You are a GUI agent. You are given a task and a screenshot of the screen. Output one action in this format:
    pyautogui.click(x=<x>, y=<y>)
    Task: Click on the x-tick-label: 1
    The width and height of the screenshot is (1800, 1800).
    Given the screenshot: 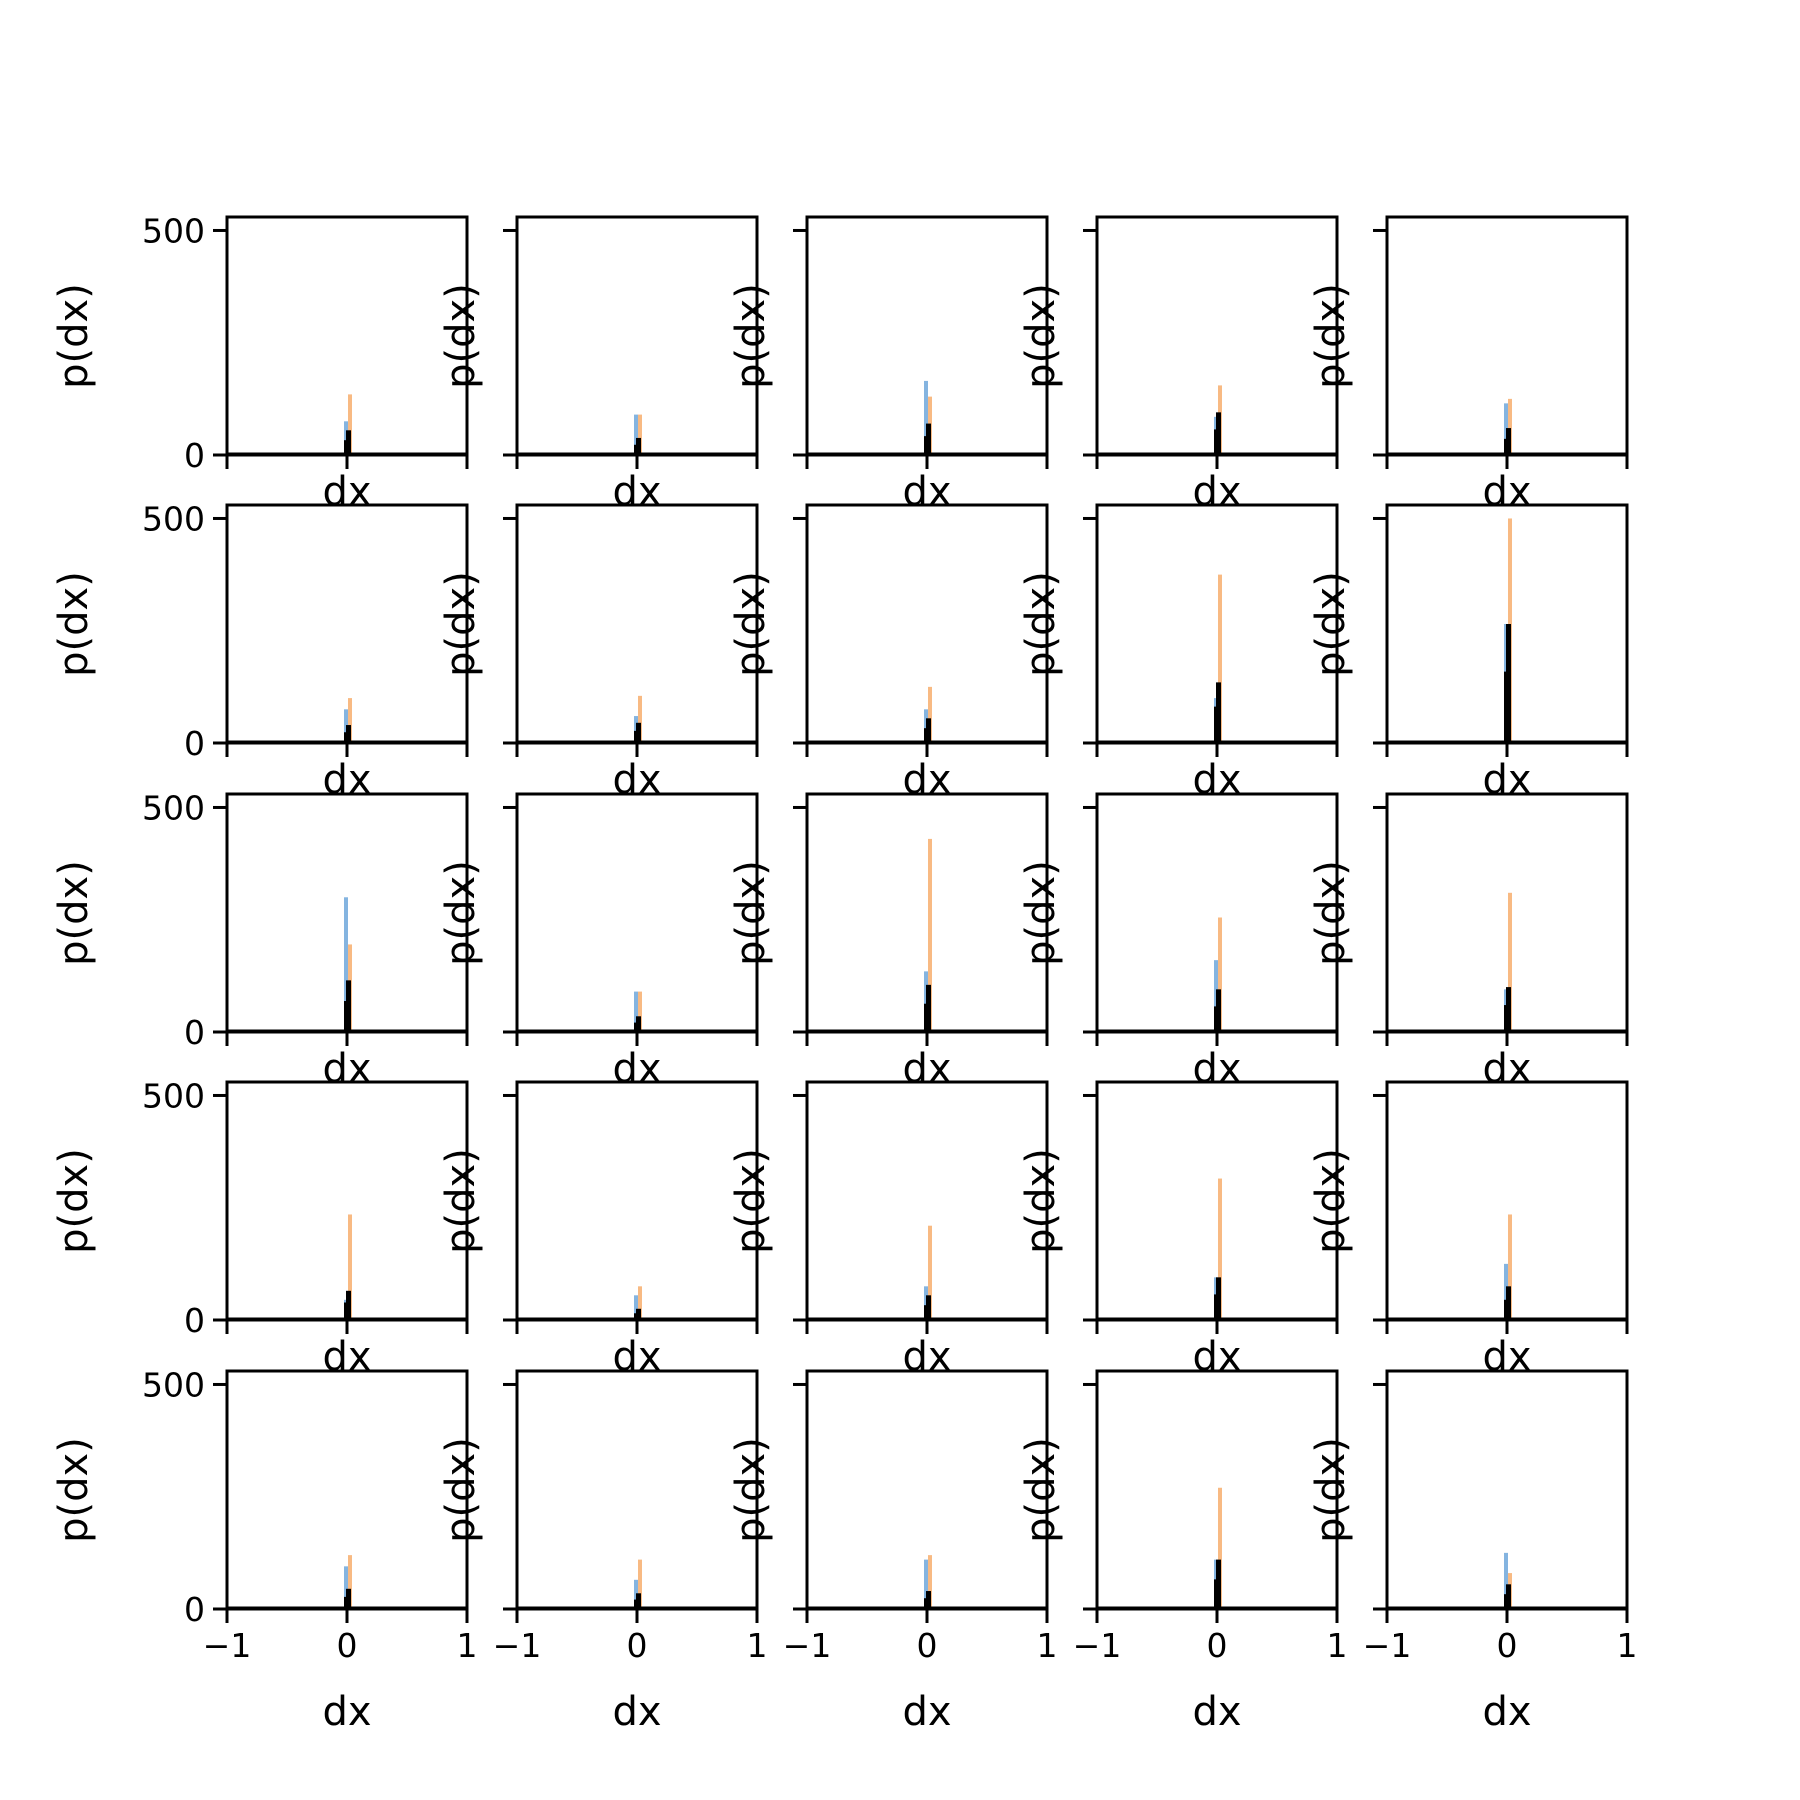 What is the action you would take?
    pyautogui.click(x=467, y=1645)
    